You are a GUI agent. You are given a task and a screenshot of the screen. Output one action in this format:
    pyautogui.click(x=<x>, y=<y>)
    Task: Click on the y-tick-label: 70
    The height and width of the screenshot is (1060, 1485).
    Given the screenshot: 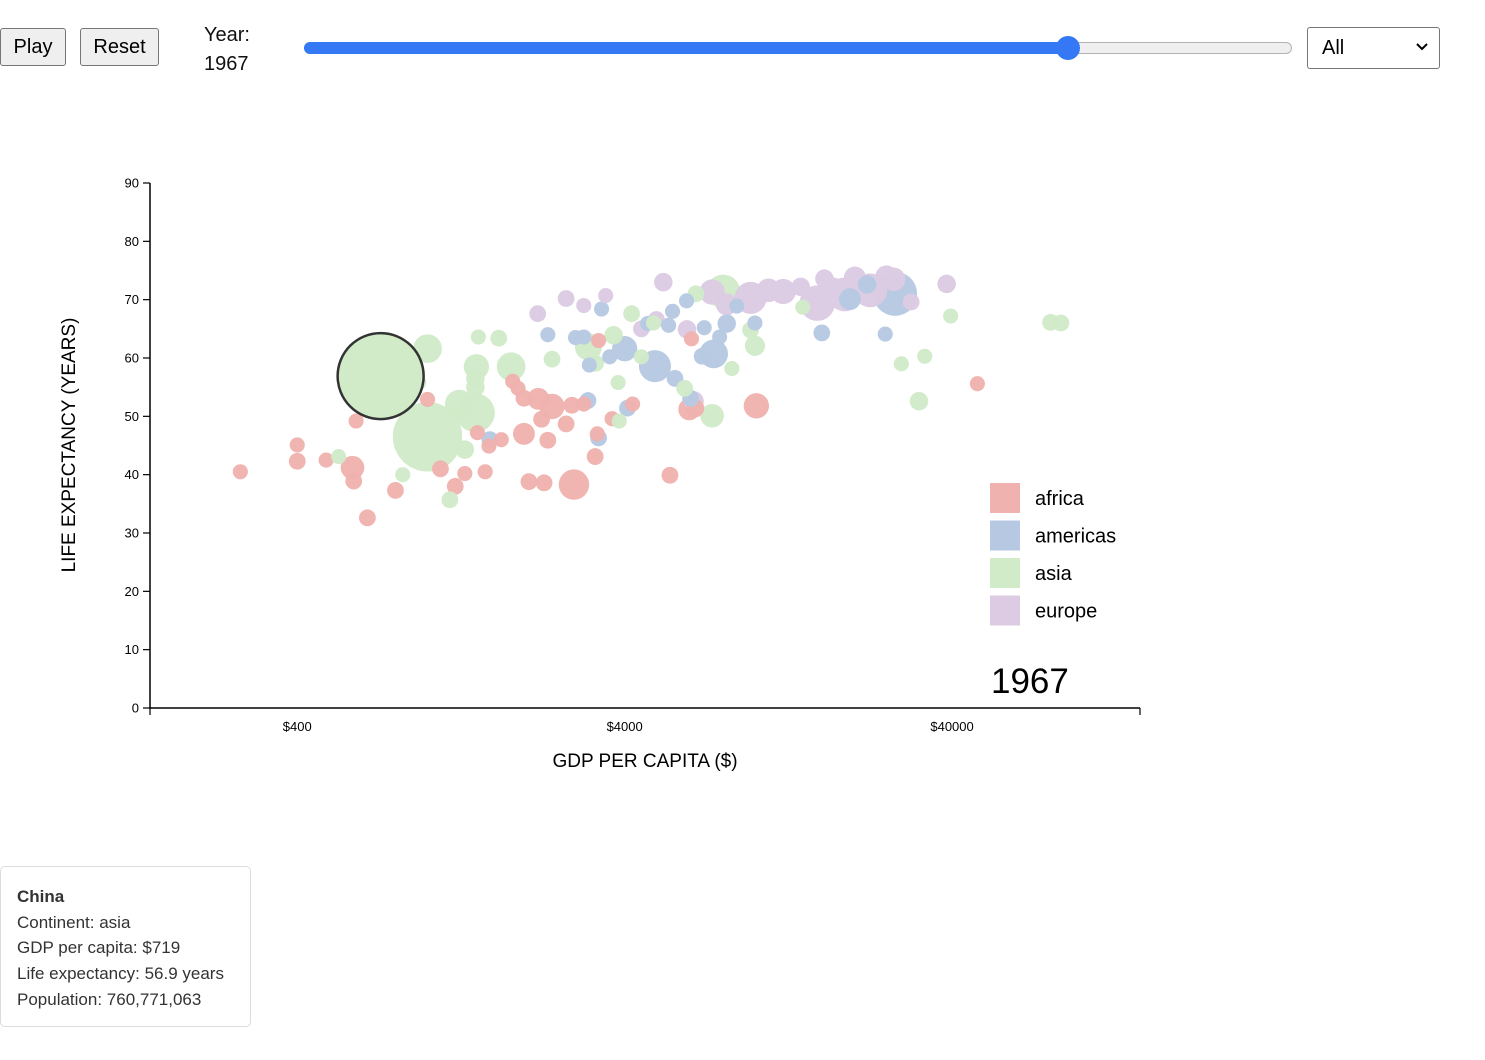 What is the action you would take?
    pyautogui.click(x=132, y=299)
    